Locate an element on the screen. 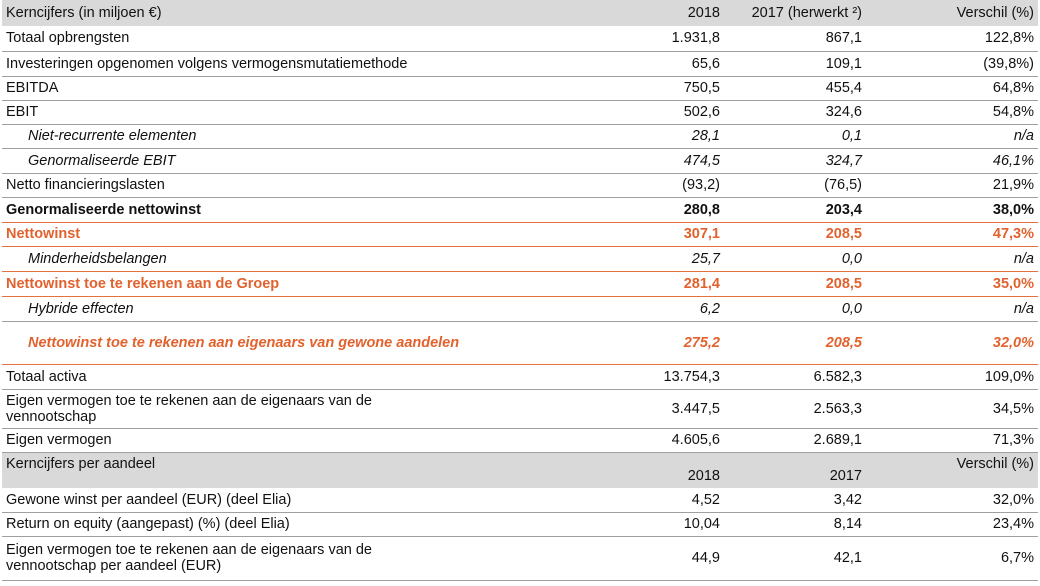 The width and height of the screenshot is (1040, 586). cell-value: 324,6 is located at coordinates (795, 112).